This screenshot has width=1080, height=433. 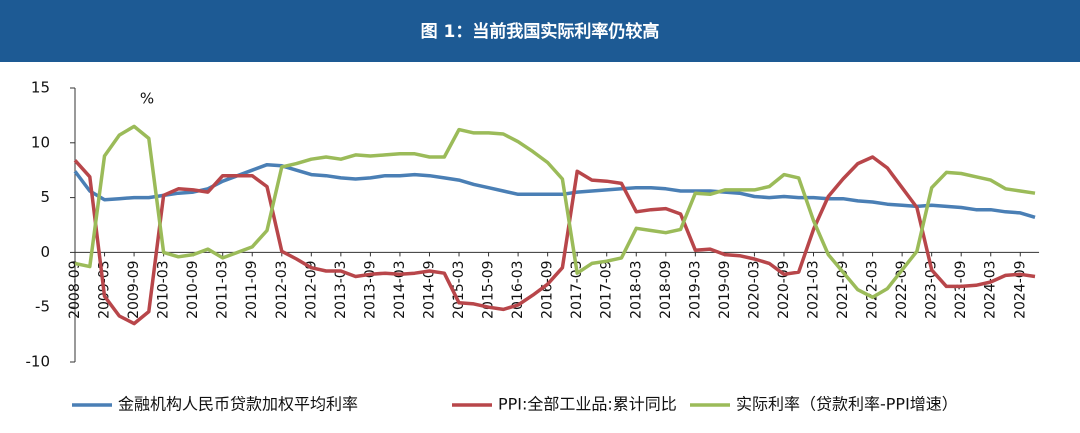 What do you see at coordinates (341, 289) in the screenshot?
I see `x-tick-label: 2013-03` at bounding box center [341, 289].